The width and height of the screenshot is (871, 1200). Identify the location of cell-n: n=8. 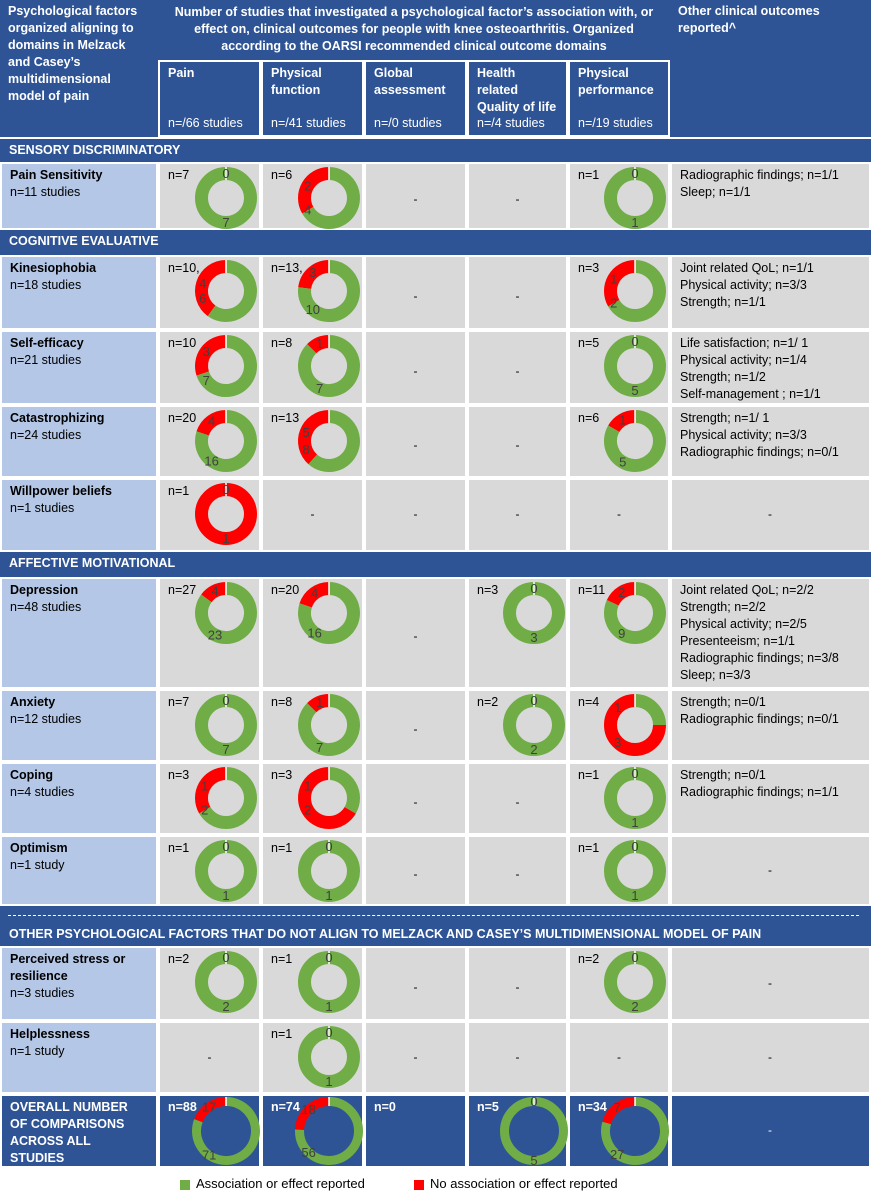
(282, 702).